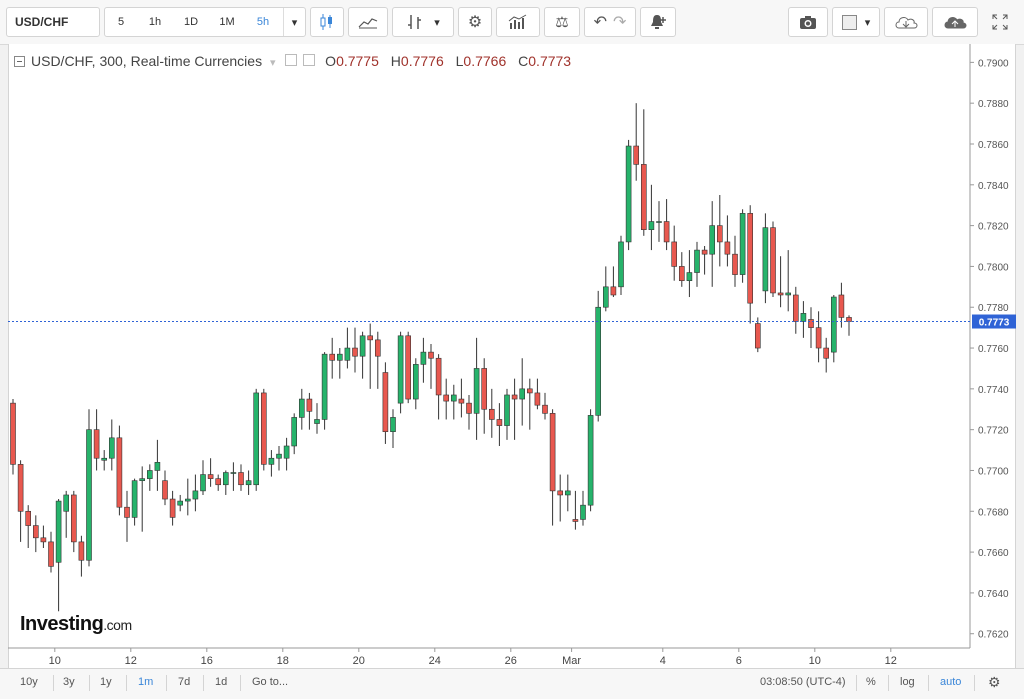 This screenshot has width=1024, height=699. What do you see at coordinates (562, 22) in the screenshot?
I see `compare-scale-icon: ⚖` at bounding box center [562, 22].